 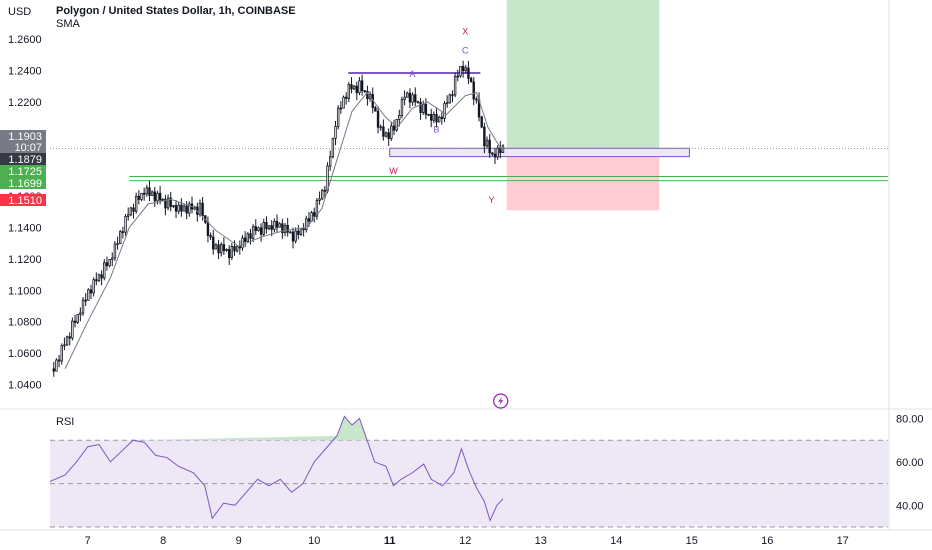 What do you see at coordinates (25, 184) in the screenshot?
I see `price-badge-label: 1.1699` at bounding box center [25, 184].